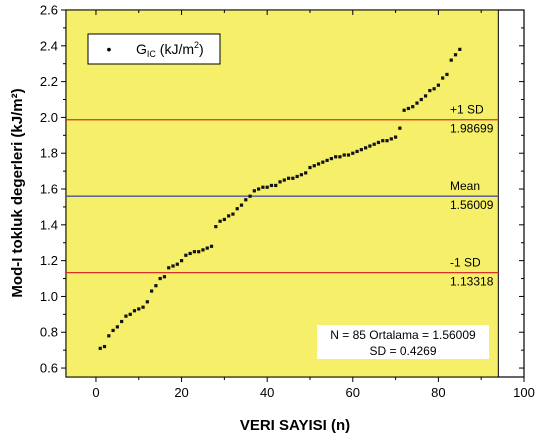 The image size is (537, 445). Describe the element at coordinates (524, 392) in the screenshot. I see `x-tick-label: 100` at that location.